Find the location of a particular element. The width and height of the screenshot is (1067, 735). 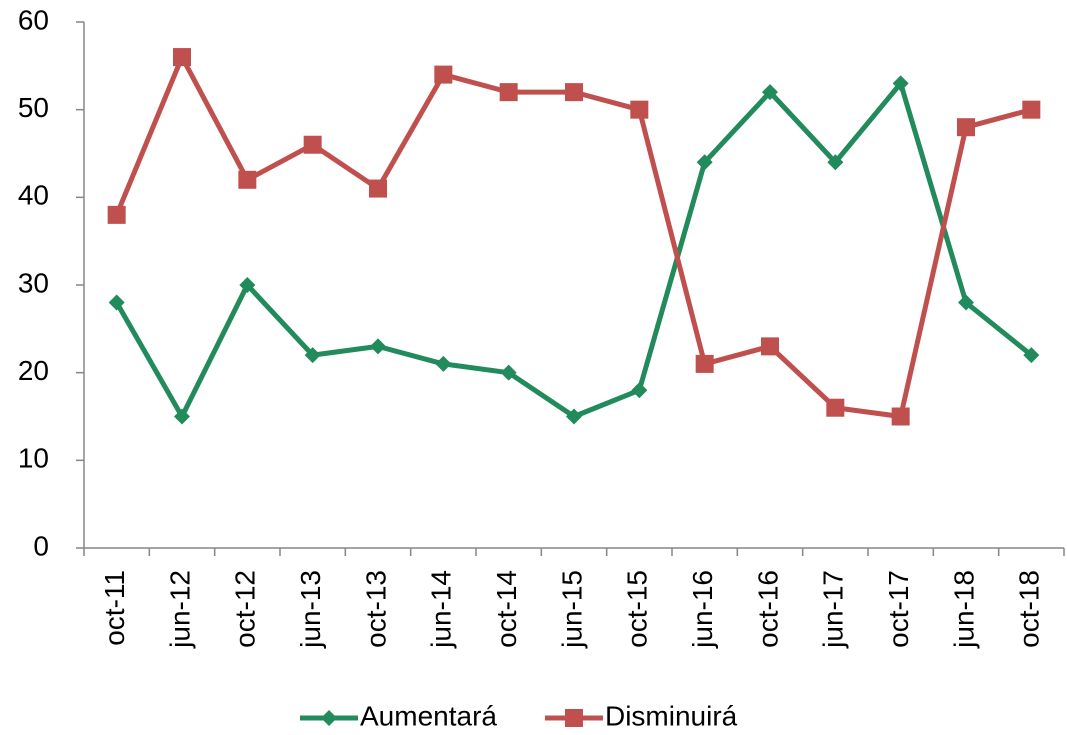

legend-label: Disminuirá is located at coordinates (671, 715).